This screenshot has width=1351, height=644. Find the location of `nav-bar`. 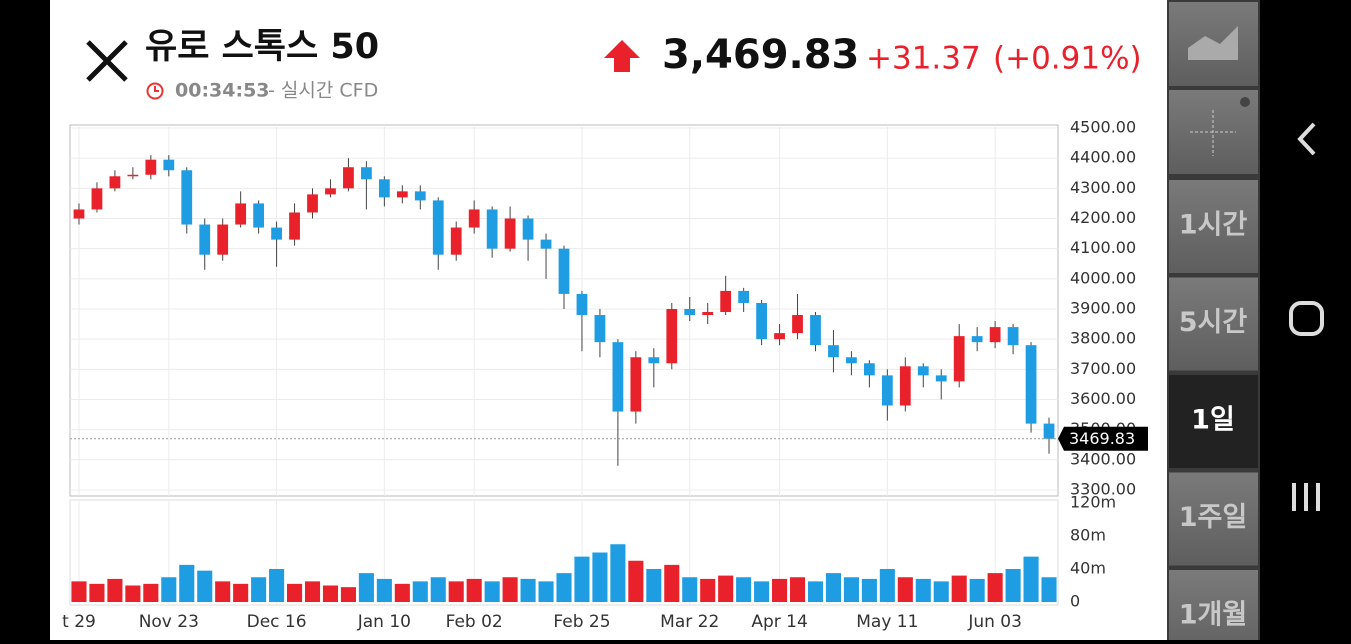

nav-bar is located at coordinates (1306, 316).